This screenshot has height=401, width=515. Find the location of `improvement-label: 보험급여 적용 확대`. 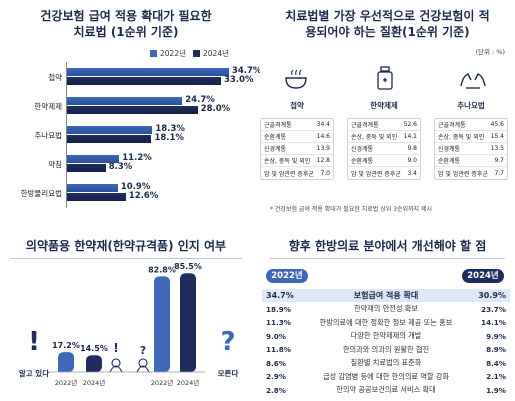

improvement-label: 보험급여 적용 확대 is located at coordinates (386, 295).